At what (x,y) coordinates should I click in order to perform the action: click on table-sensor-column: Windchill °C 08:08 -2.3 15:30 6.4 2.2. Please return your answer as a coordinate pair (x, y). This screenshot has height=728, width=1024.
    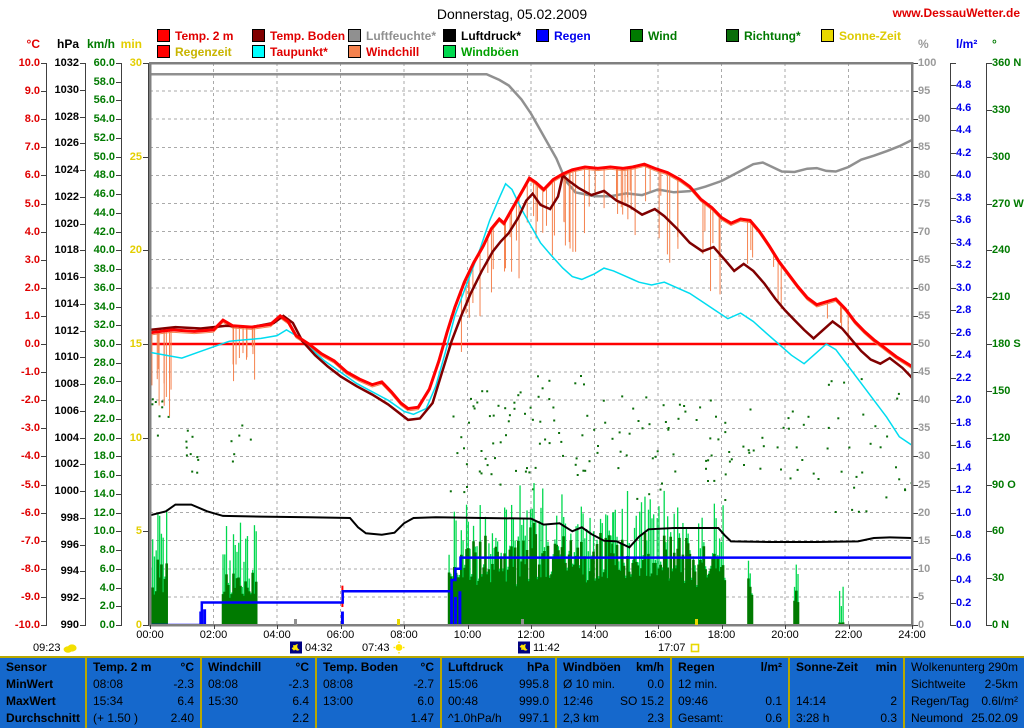
    Looking at the image, I should click on (257, 693).